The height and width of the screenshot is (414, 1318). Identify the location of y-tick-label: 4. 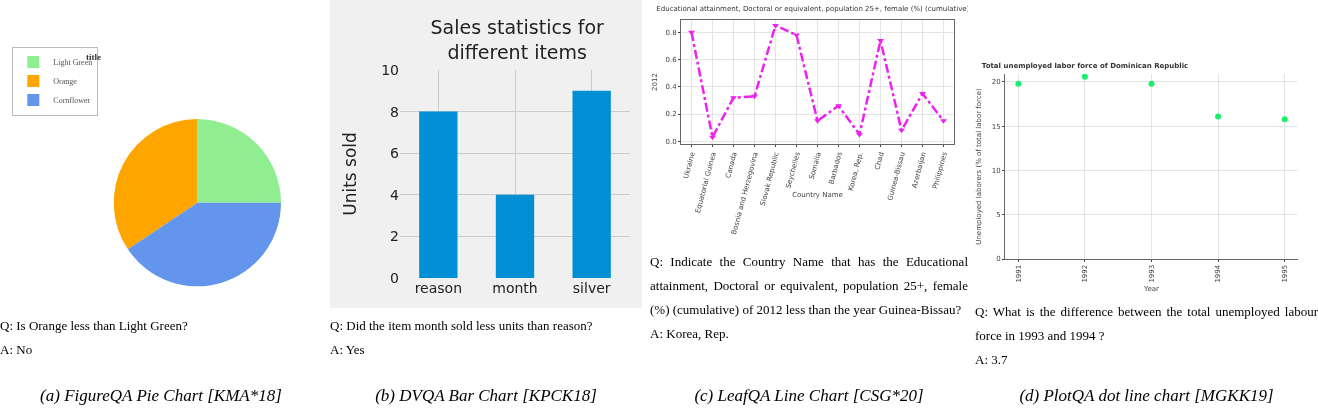
(395, 194).